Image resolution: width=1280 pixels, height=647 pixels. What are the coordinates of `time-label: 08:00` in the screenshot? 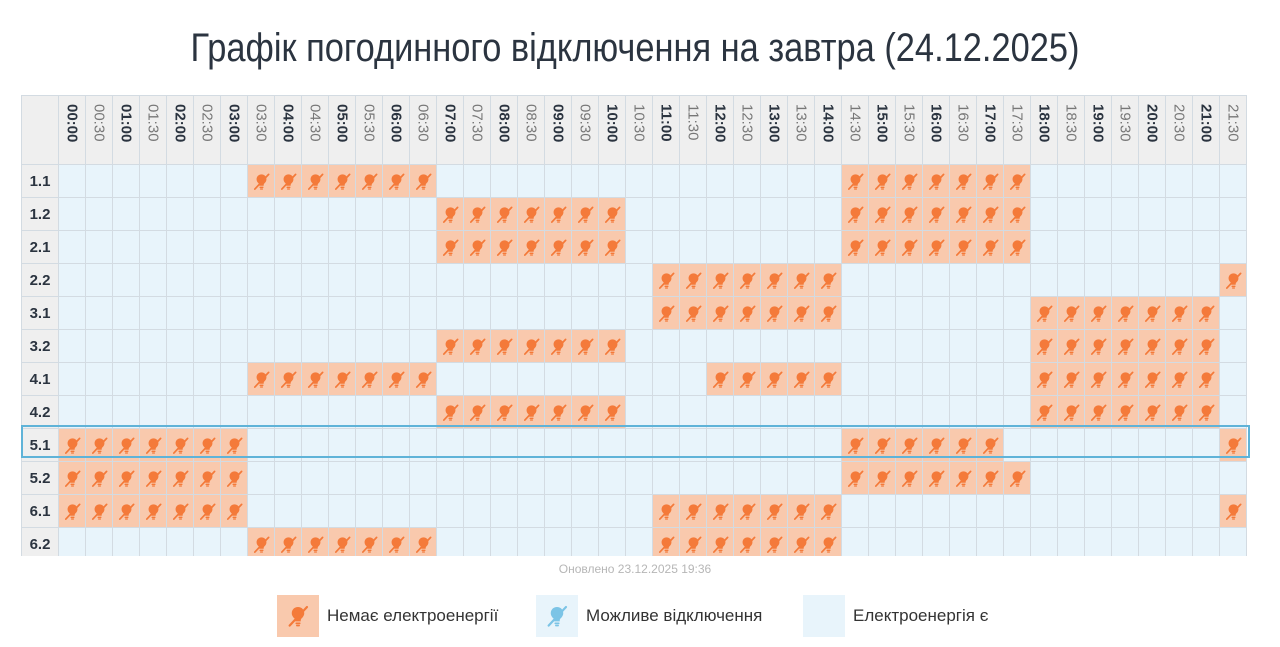 It's located at (504, 123).